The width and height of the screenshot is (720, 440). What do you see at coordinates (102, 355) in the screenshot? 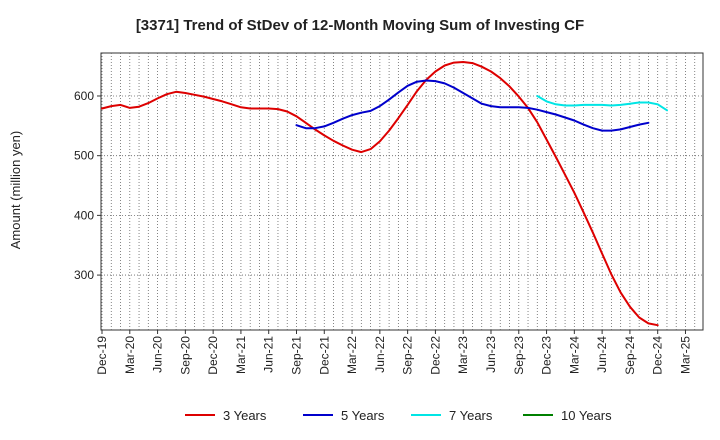
I see `x-tick-label: Dec-19` at bounding box center [102, 355].